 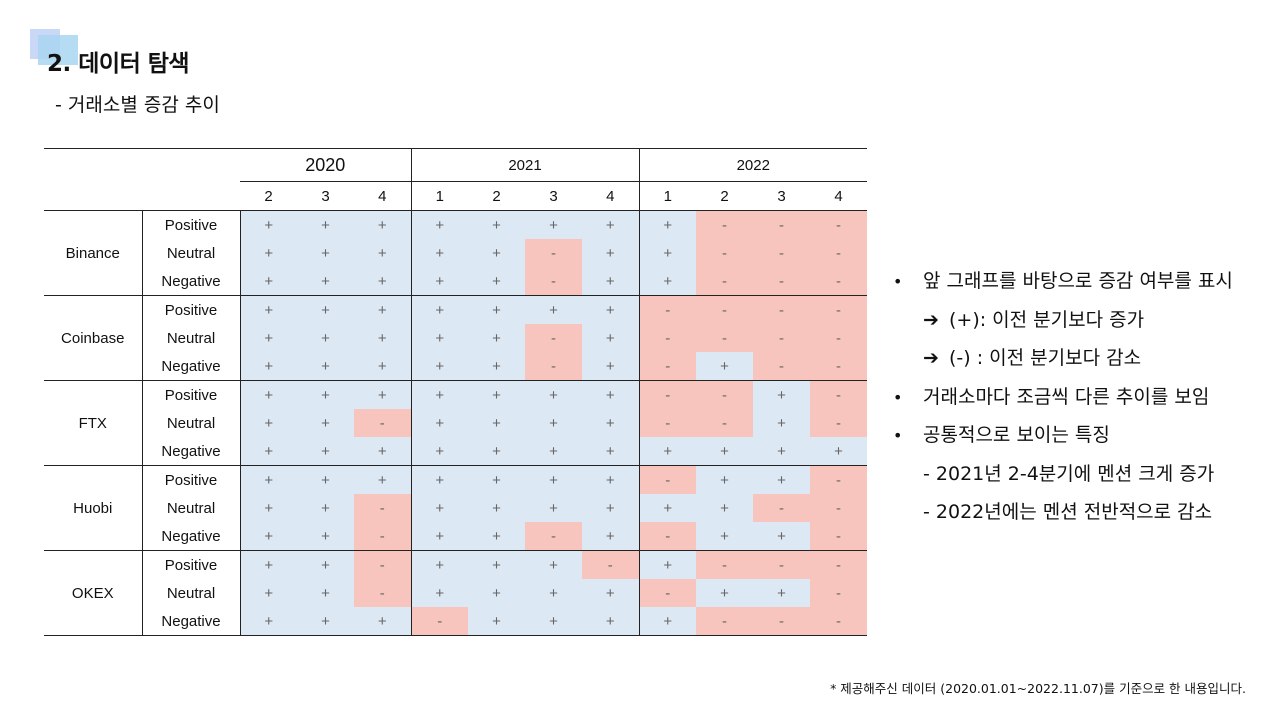 I want to click on note-text: (-) : 이전 분기보다 감소, so click(x=1045, y=358).